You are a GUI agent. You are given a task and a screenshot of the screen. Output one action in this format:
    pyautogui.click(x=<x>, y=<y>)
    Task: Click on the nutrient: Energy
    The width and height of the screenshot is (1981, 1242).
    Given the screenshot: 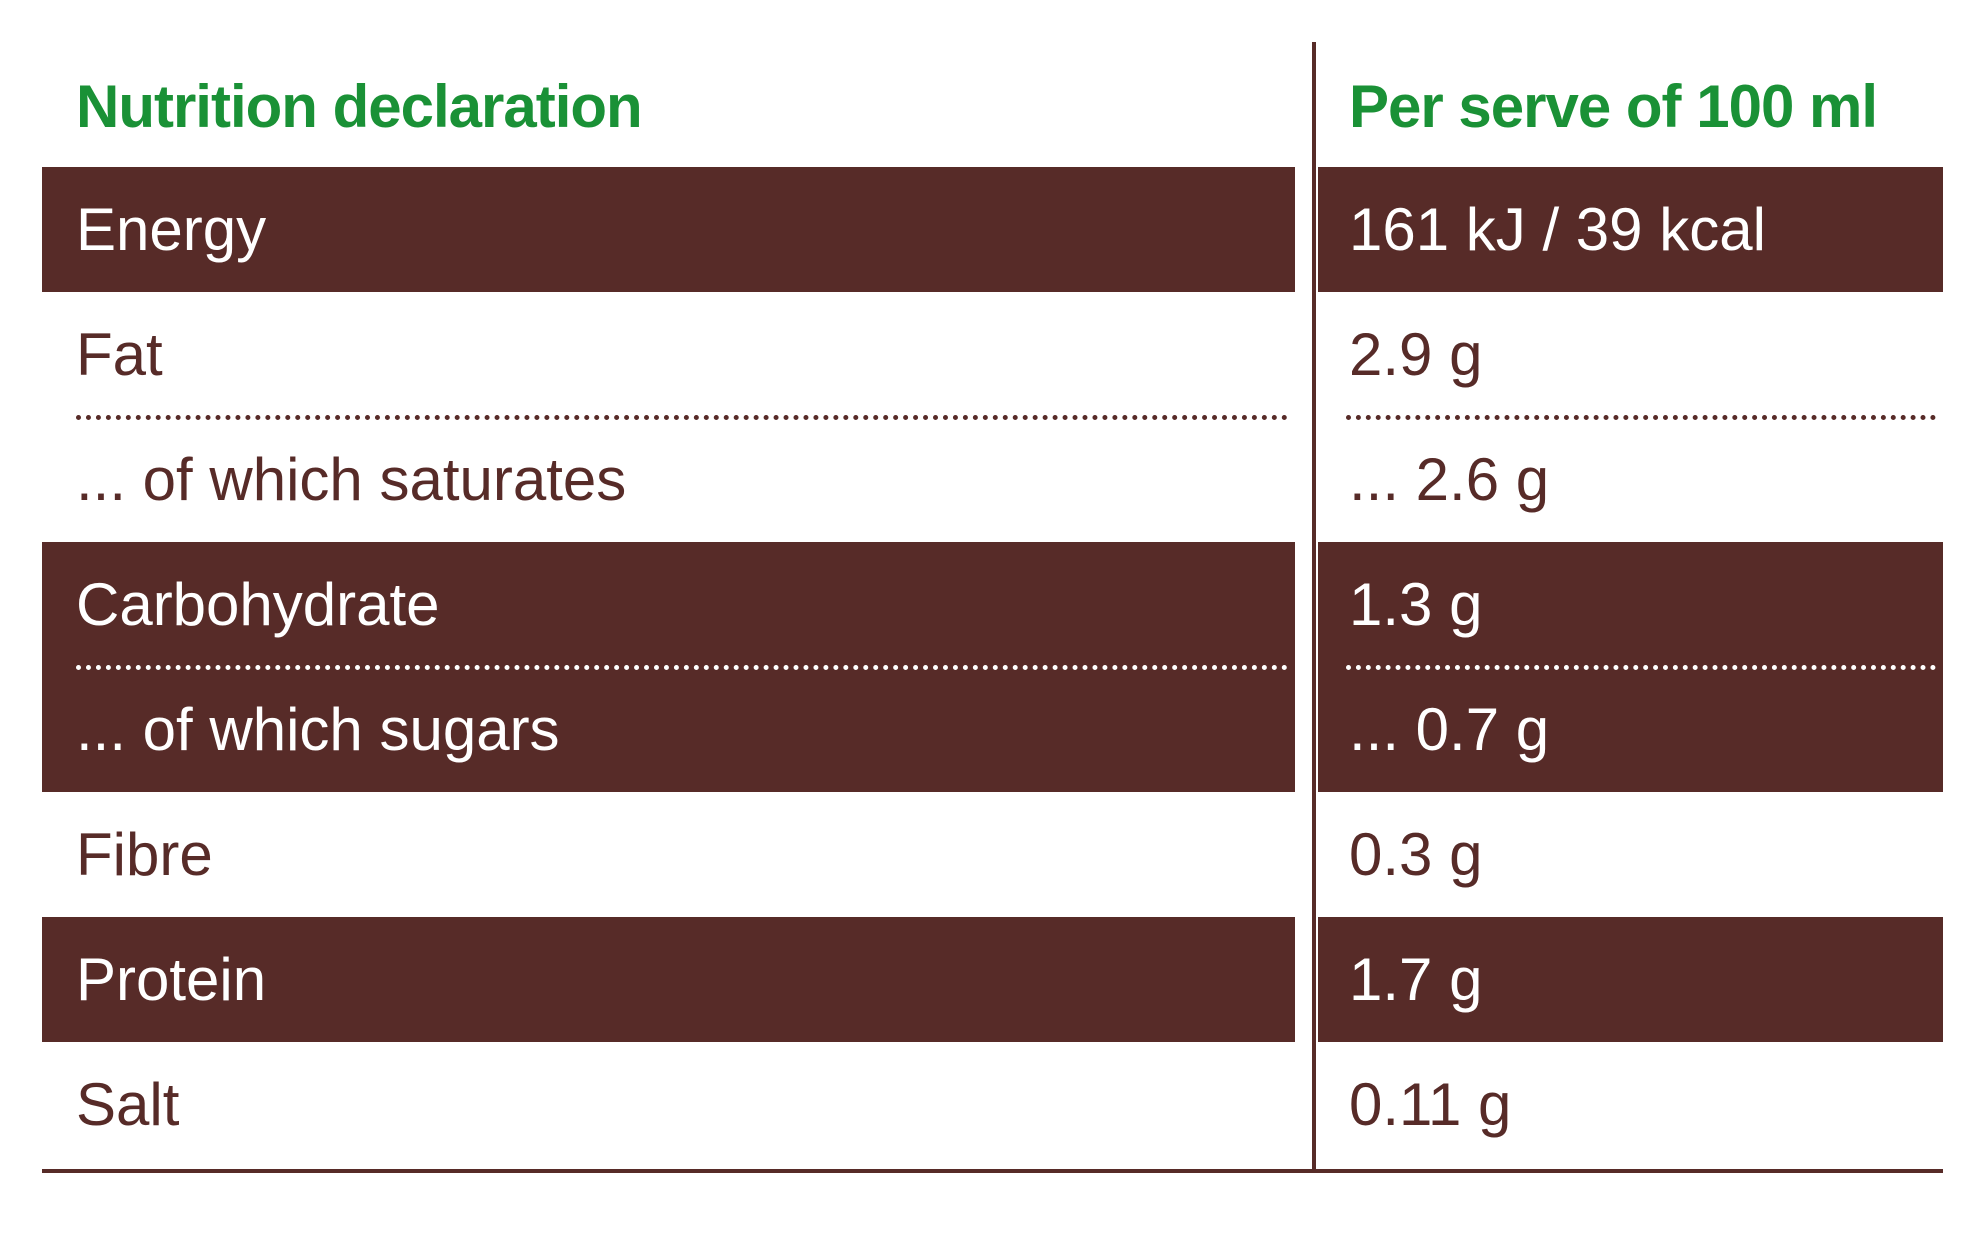 What is the action you would take?
    pyautogui.click(x=668, y=229)
    